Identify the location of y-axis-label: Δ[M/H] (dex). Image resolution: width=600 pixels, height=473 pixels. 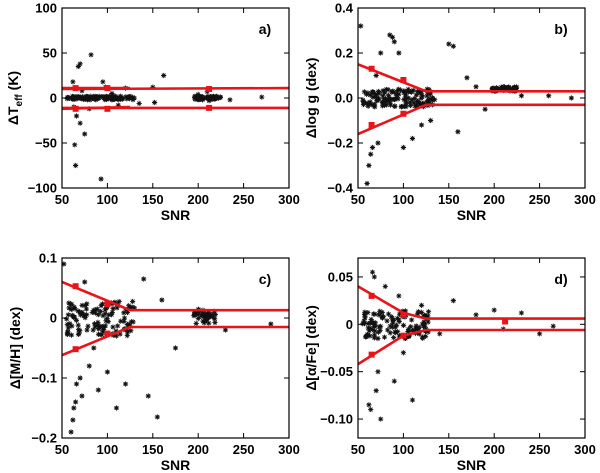
(15, 348).